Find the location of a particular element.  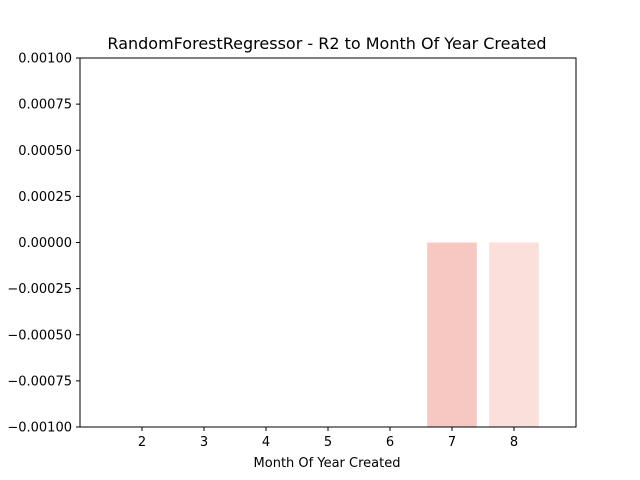

y-tick-label: 0.00025 is located at coordinates (45, 197).